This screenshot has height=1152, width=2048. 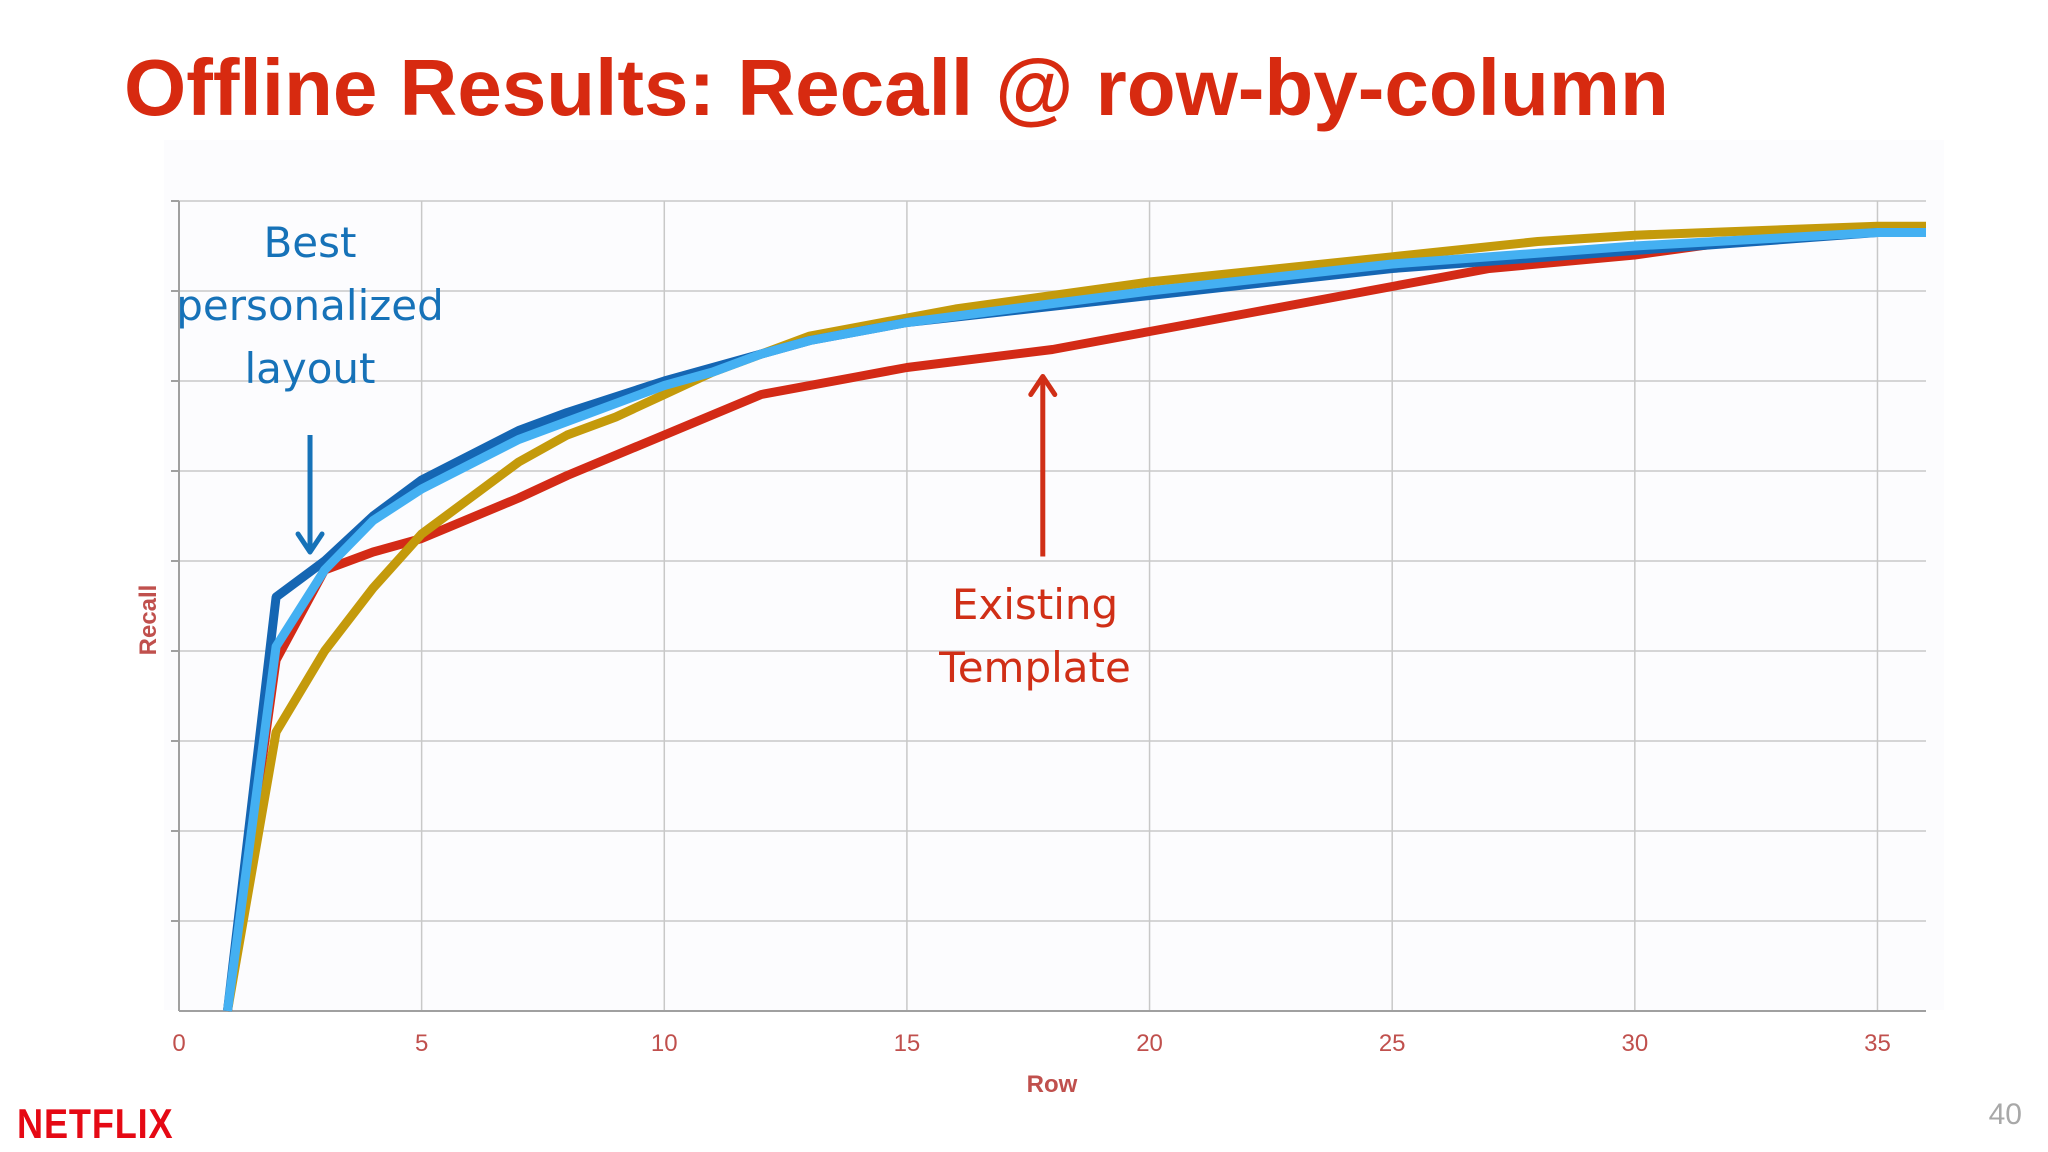 What do you see at coordinates (309, 368) in the screenshot?
I see `annotation-best-line: layout` at bounding box center [309, 368].